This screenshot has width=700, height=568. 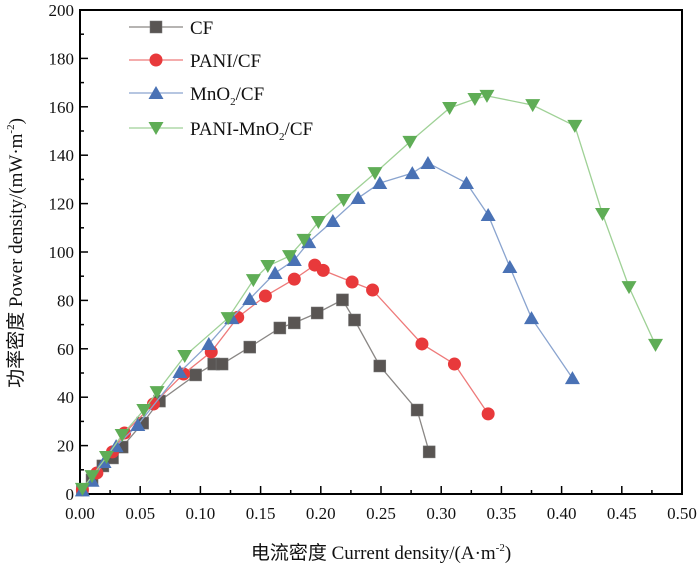 What do you see at coordinates (62, 10) in the screenshot?
I see `y-tick-label: 200` at bounding box center [62, 10].